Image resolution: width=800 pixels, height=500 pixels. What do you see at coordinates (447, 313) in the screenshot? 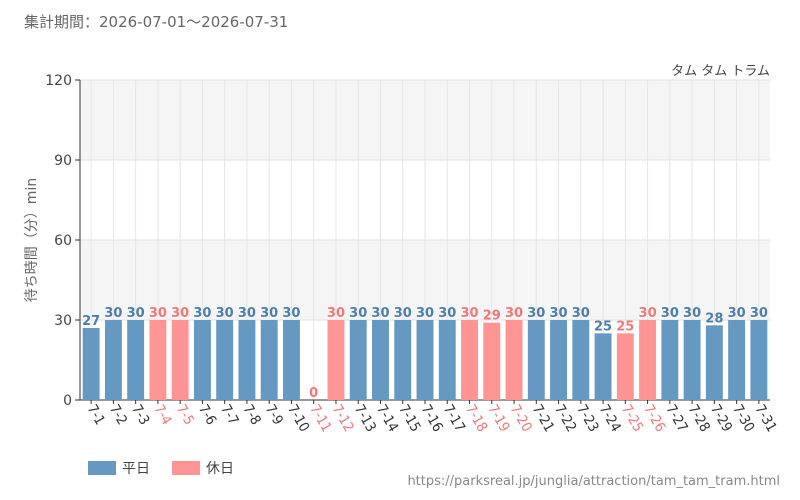
I see `data-label-7-17: 30` at bounding box center [447, 313].